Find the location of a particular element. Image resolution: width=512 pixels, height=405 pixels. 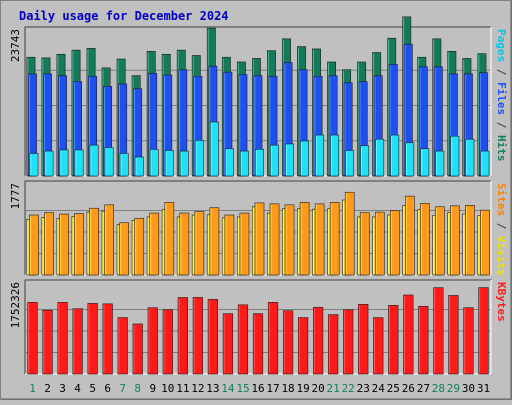

hits-panel-ymax-label: 23743 is located at coordinates (15, 45).